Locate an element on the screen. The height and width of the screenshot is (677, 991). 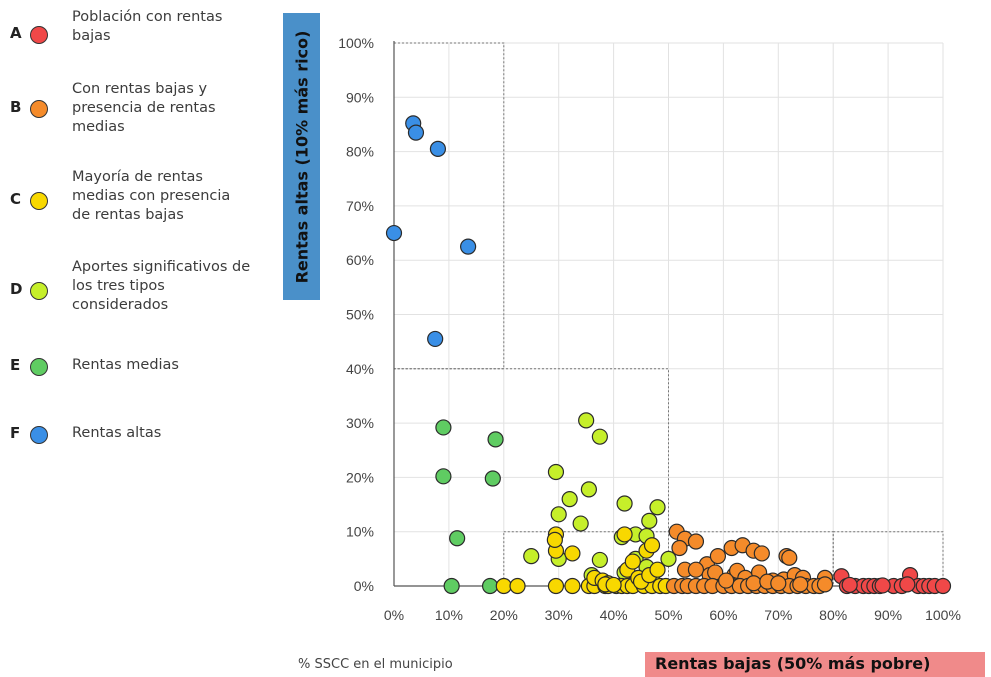
x-tick-label: 90% is located at coordinates (888, 615).